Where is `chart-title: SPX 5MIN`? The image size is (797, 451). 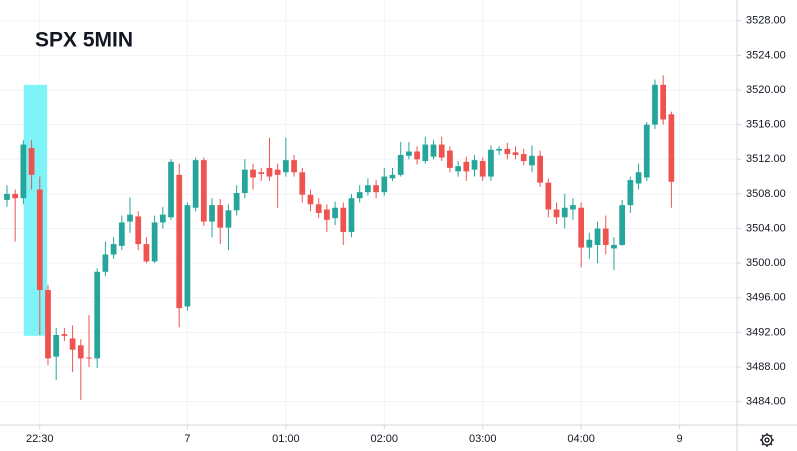 chart-title: SPX 5MIN is located at coordinates (84, 40).